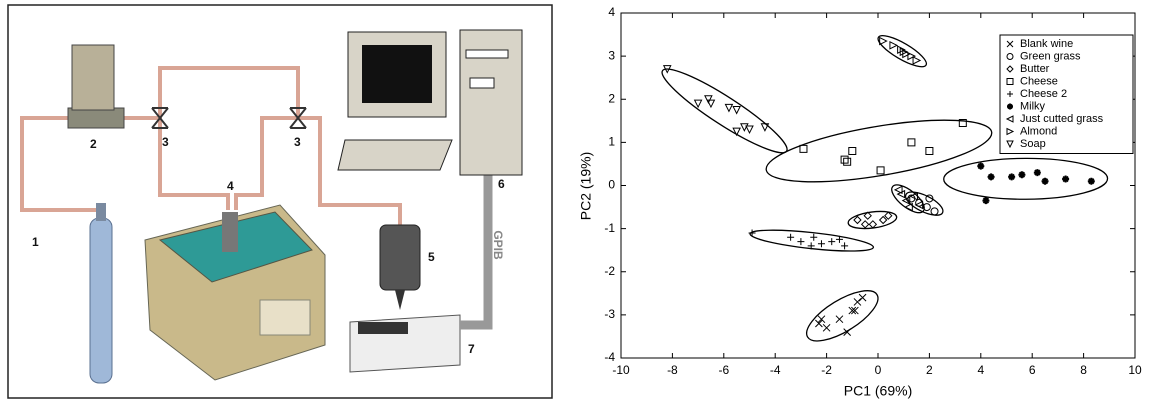  What do you see at coordinates (400, 257) in the screenshot?
I see `sensor` at bounding box center [400, 257].